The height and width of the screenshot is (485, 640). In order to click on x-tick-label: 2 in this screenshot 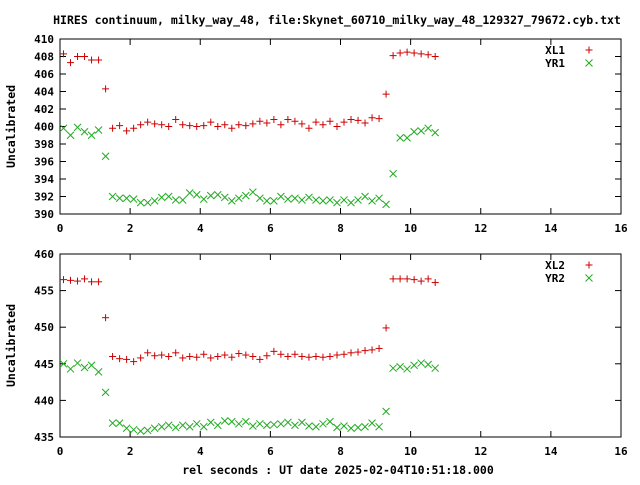, I will do `click(130, 228)`.